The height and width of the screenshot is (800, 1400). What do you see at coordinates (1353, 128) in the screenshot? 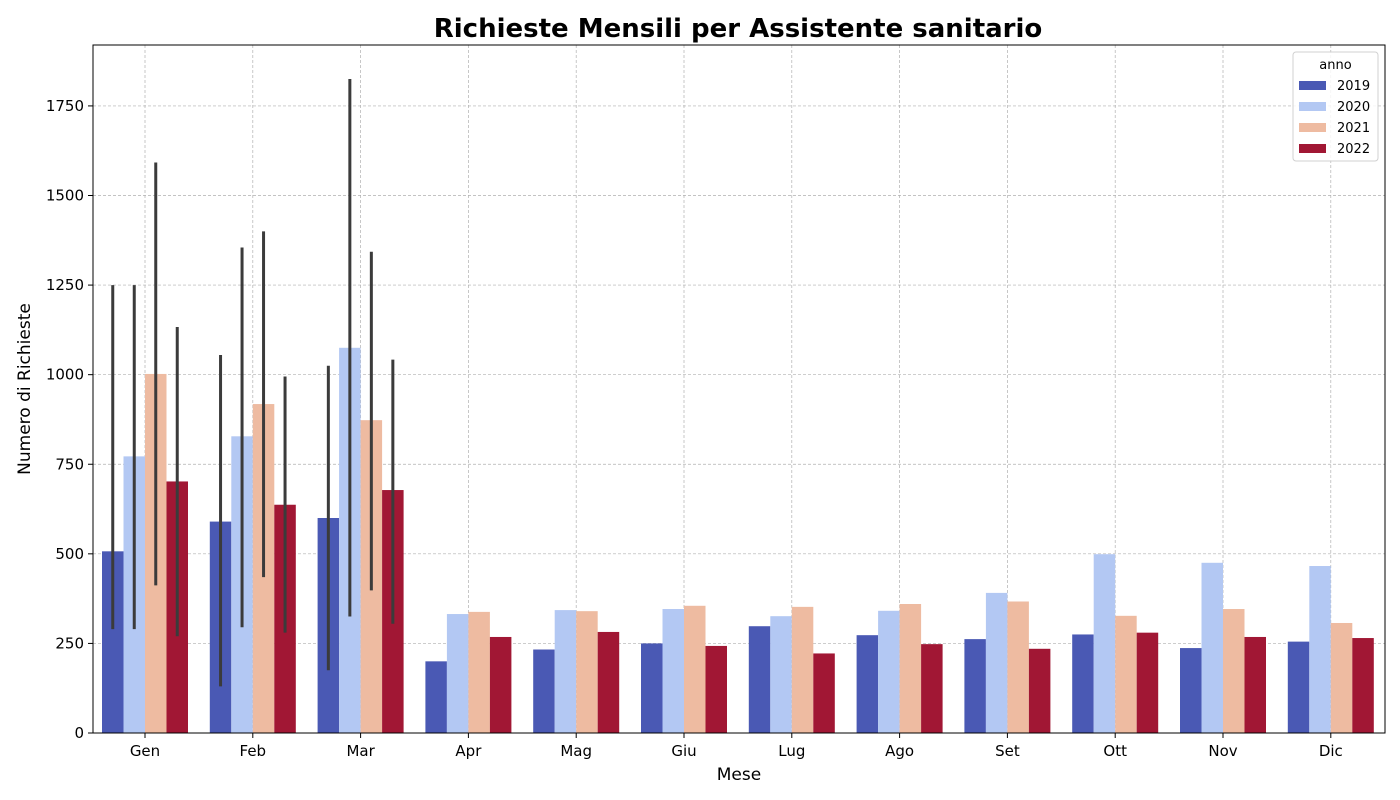
I see `legend-label-2021: 2021` at bounding box center [1353, 128].